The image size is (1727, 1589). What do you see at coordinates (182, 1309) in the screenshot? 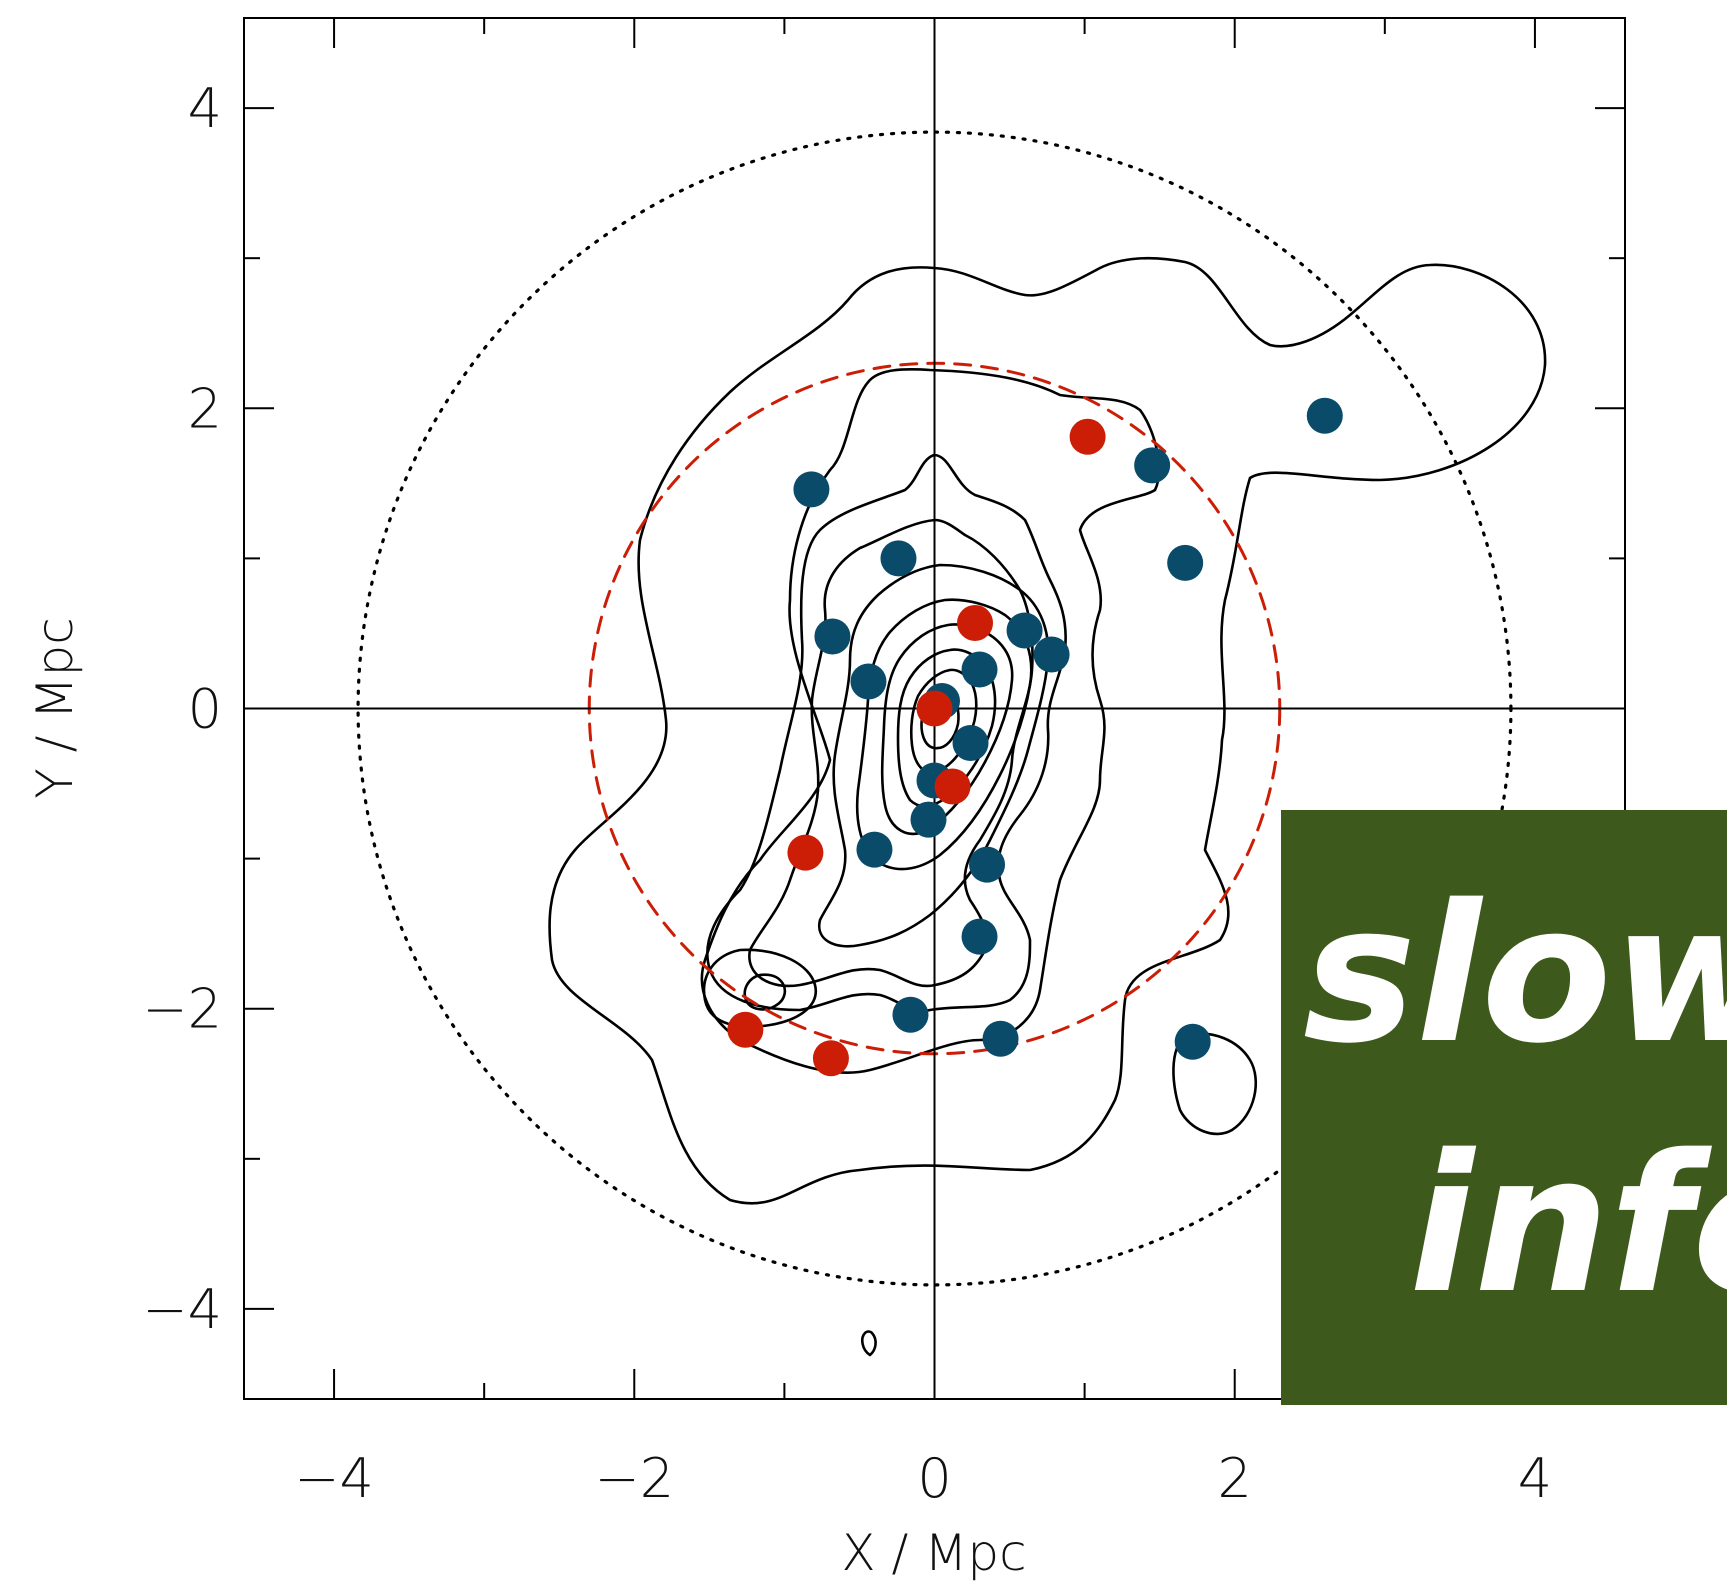
I see `y-tick-label: −4` at bounding box center [182, 1309].